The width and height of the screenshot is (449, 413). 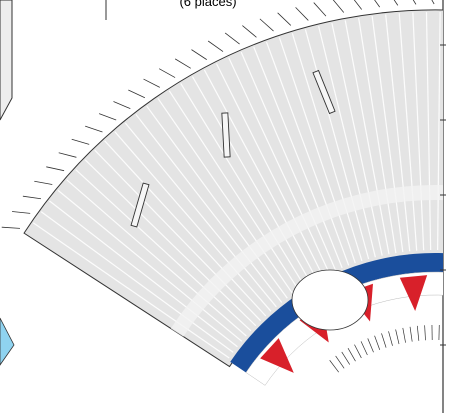 What do you see at coordinates (330, 300) in the screenshot?
I see `tab-blob` at bounding box center [330, 300].